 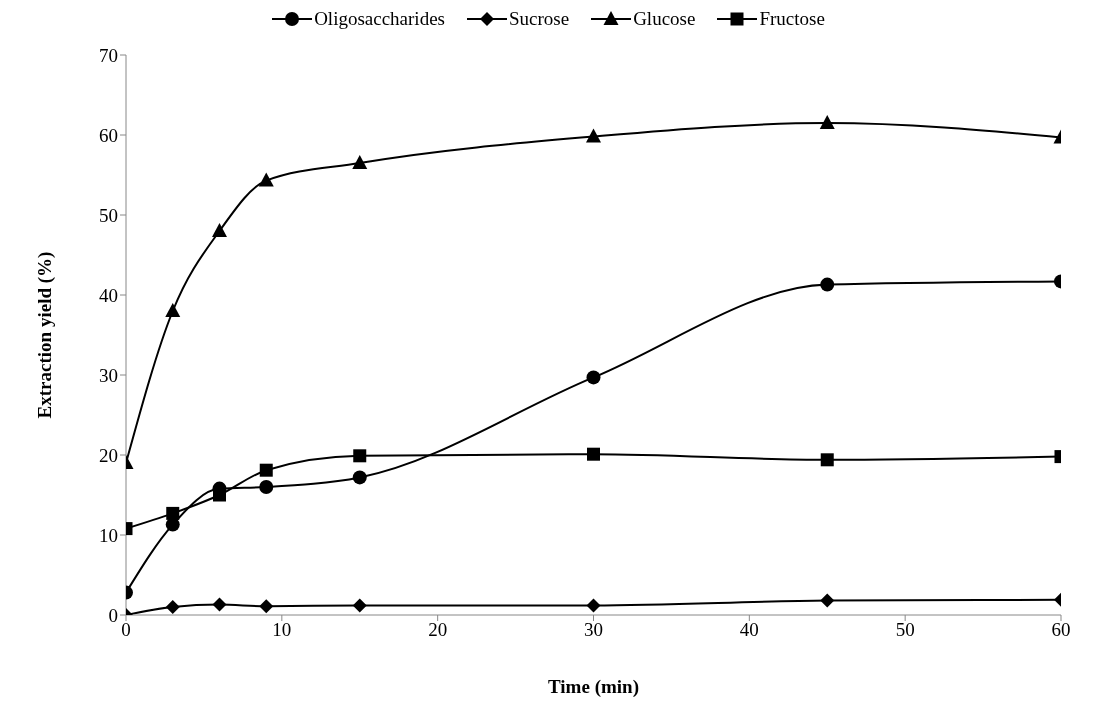 I want to click on y-tick-label: 20, so click(x=108, y=455).